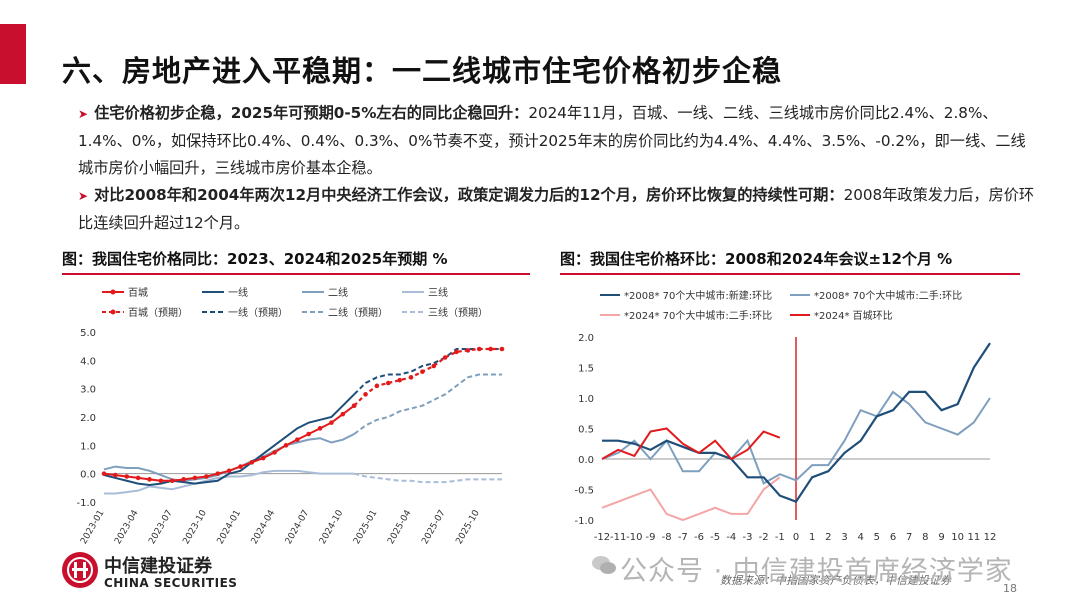 The width and height of the screenshot is (1080, 608). I want to click on legend-label: *2008* 70个大中城市:二手:环比, so click(888, 295).